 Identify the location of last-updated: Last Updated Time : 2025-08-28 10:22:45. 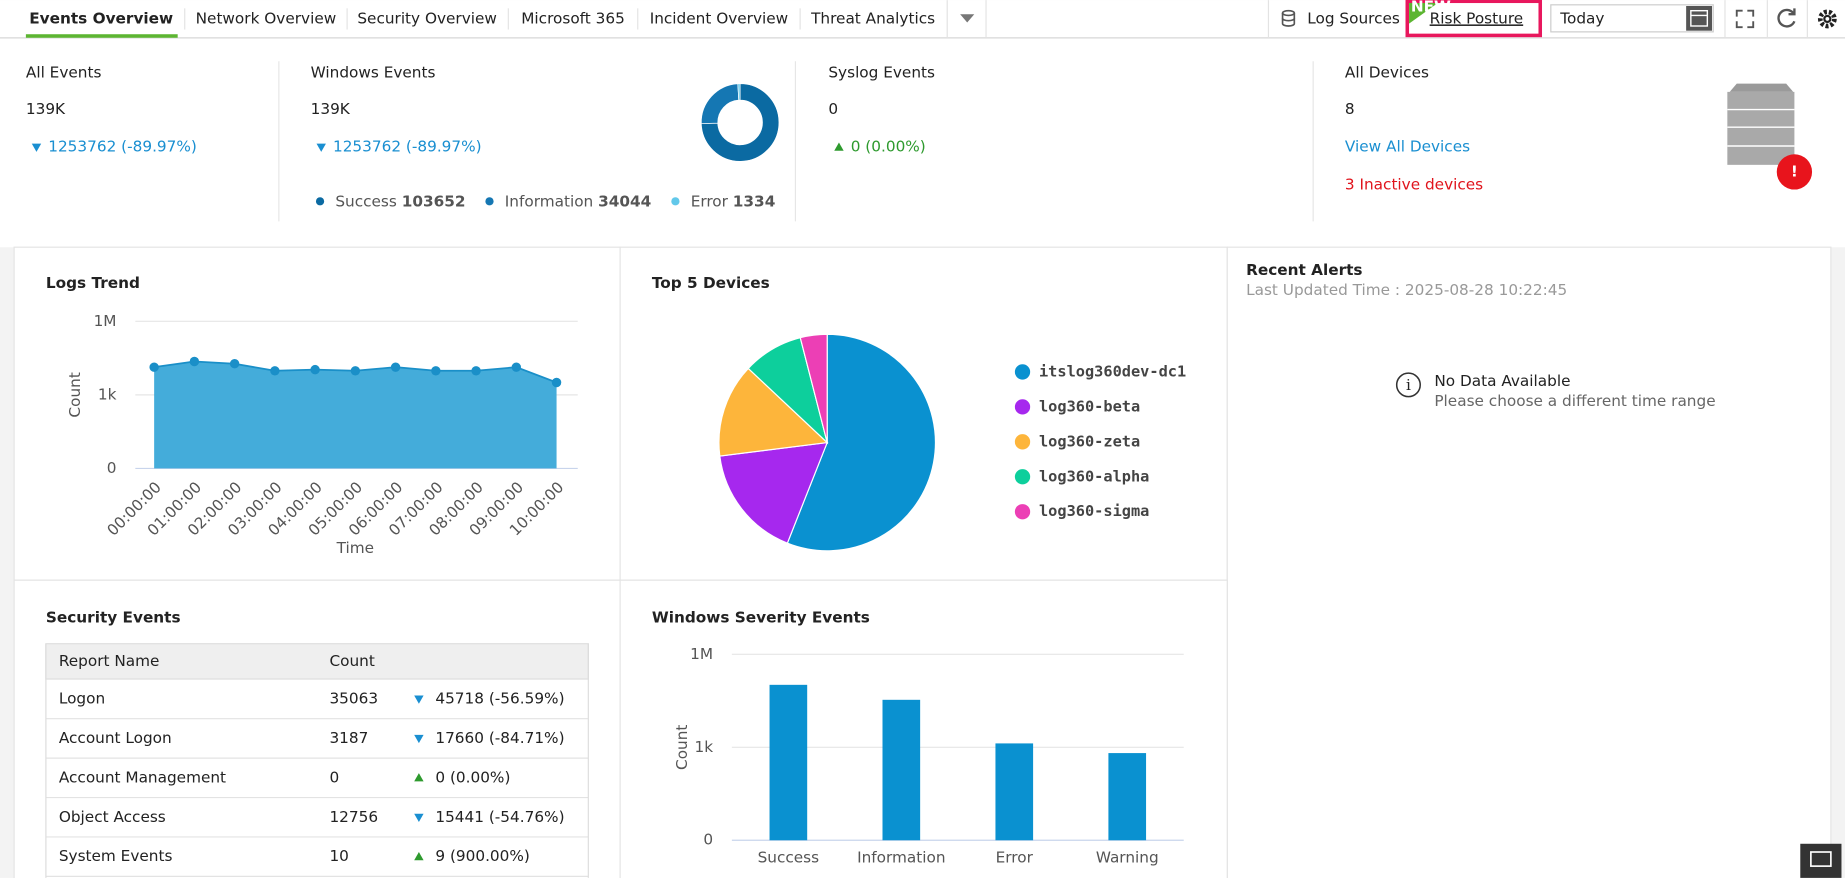
(1406, 290).